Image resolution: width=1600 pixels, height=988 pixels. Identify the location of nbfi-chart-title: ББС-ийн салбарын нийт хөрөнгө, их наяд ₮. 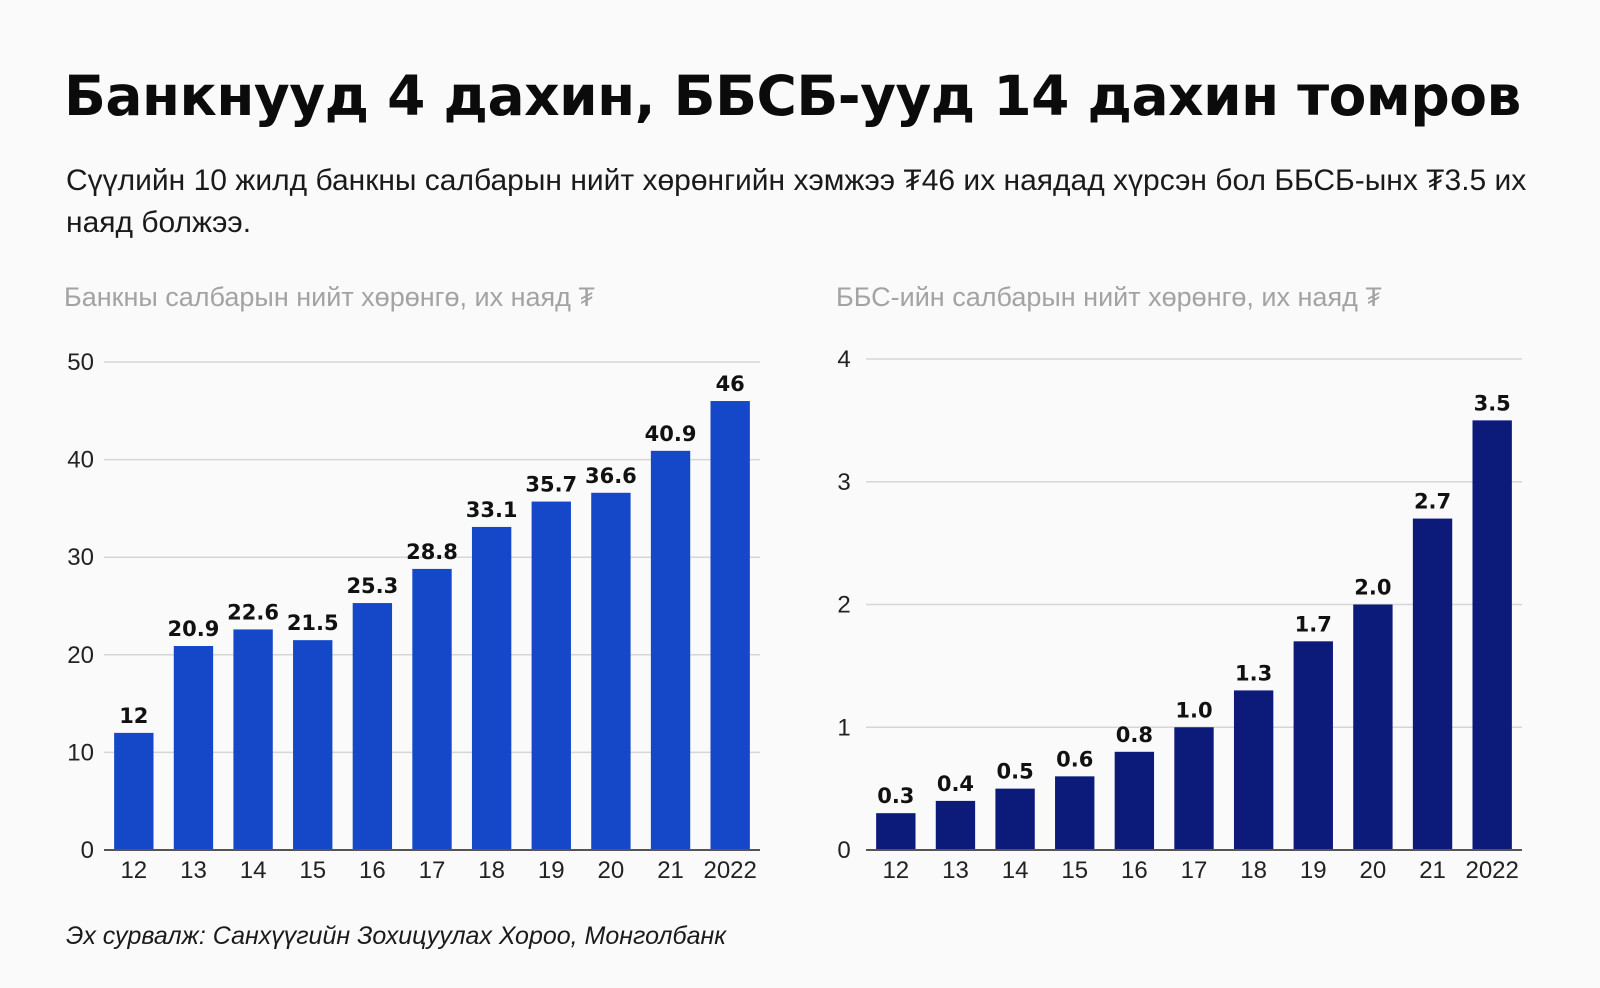
(1109, 297).